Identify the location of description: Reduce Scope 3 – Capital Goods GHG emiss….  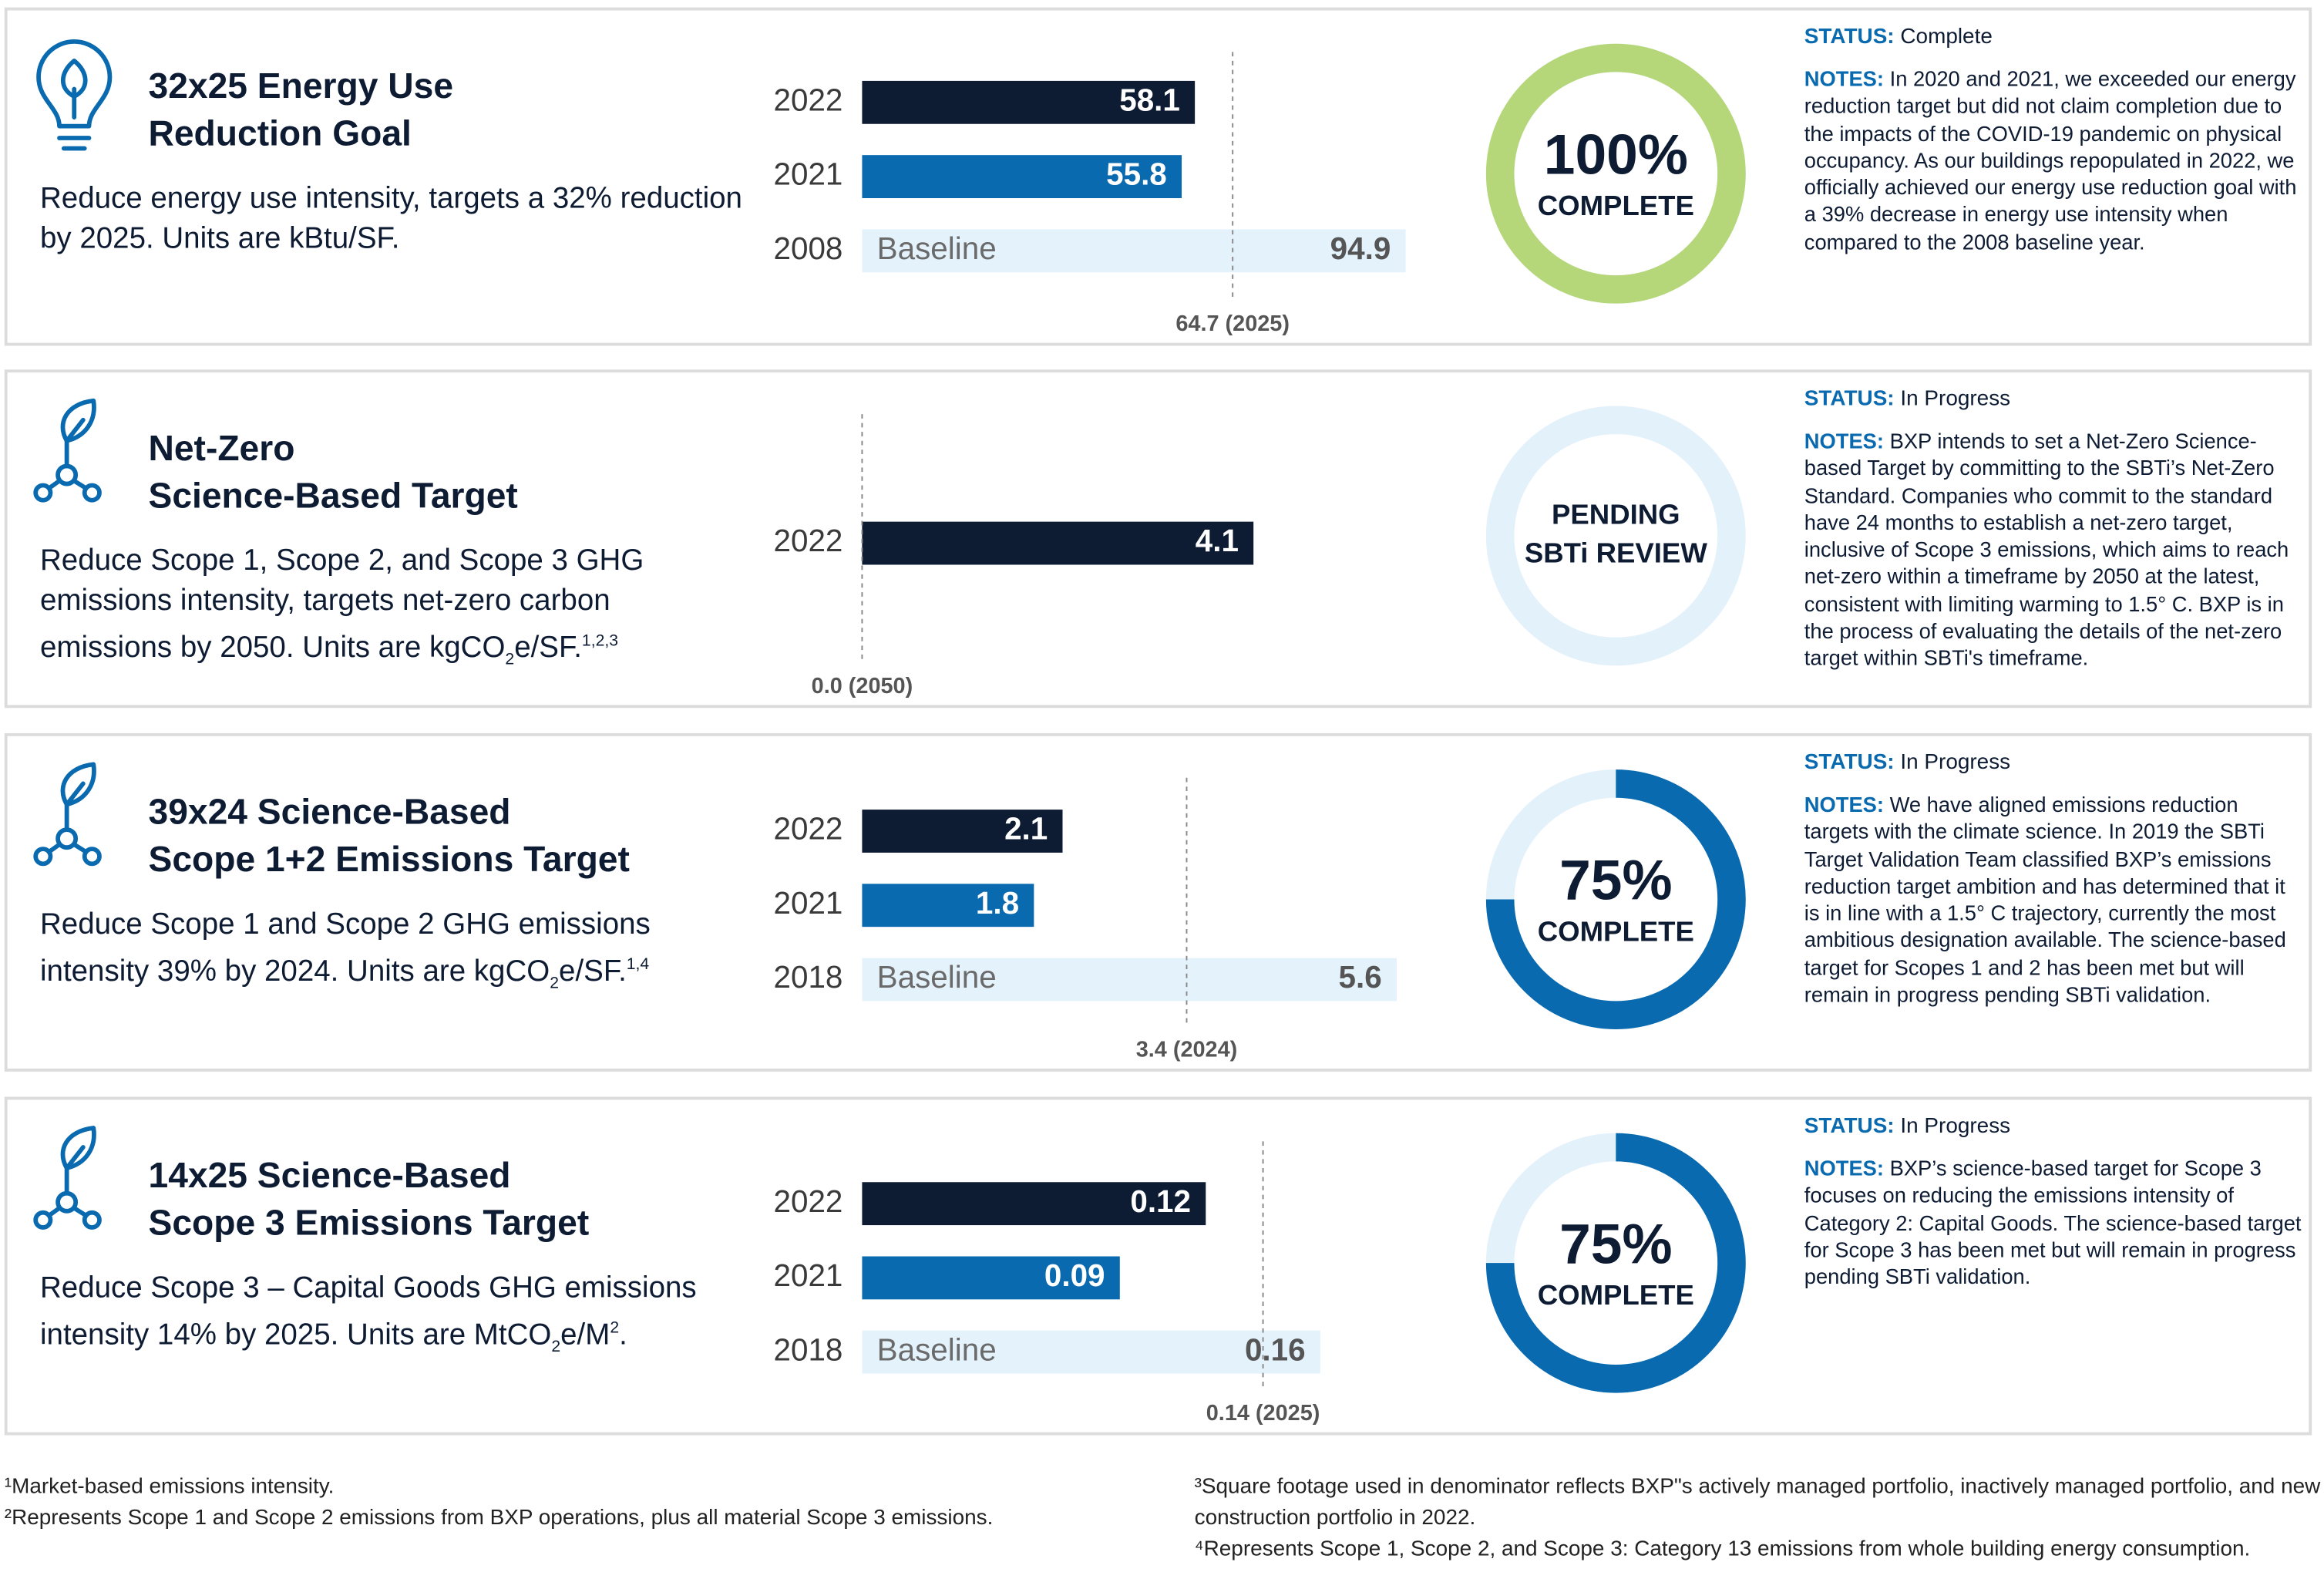
(392, 1318).